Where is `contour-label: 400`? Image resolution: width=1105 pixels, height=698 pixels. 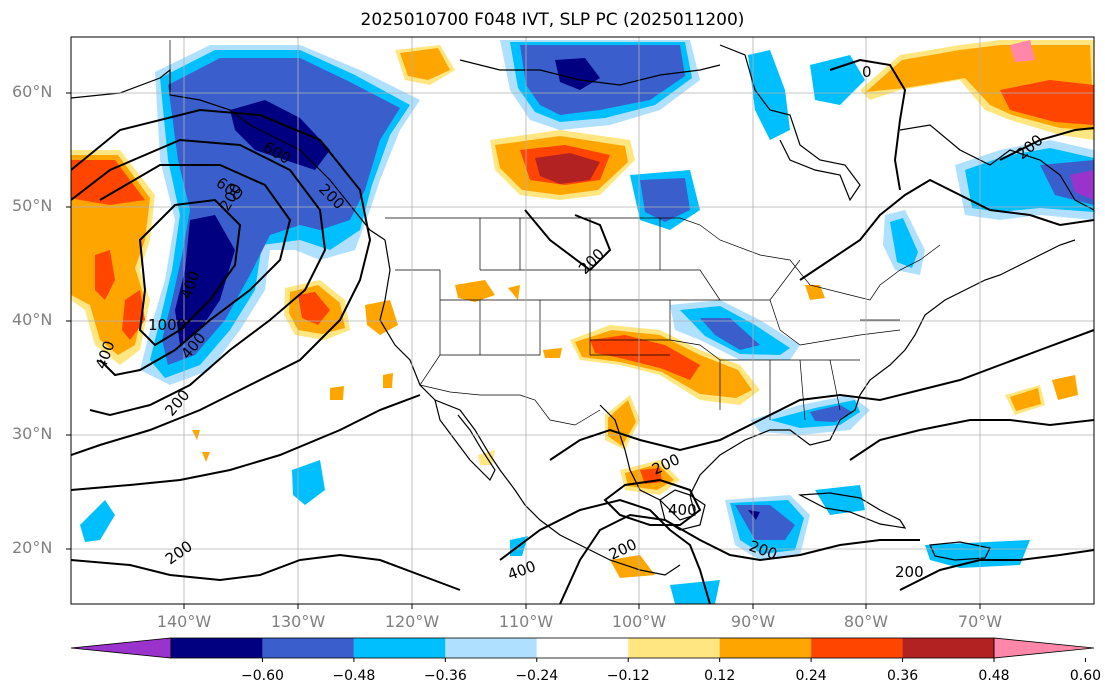
contour-label: 400 is located at coordinates (682, 510).